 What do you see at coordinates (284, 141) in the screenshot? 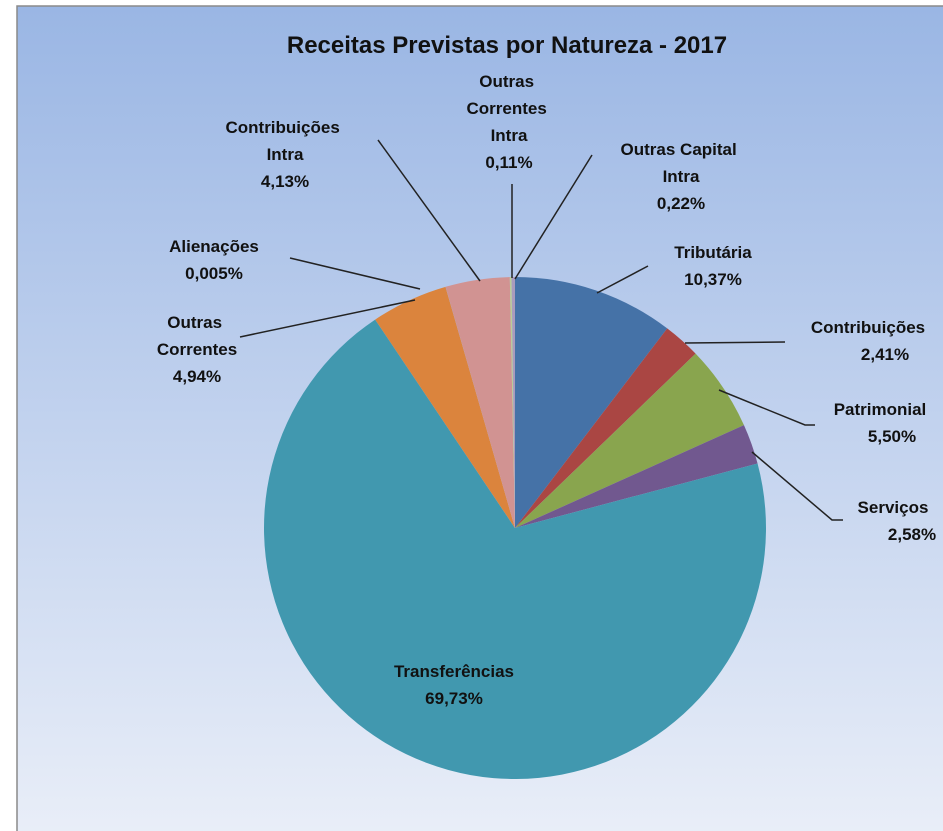
I see `slice-label: Contribuições Intra` at bounding box center [284, 141].